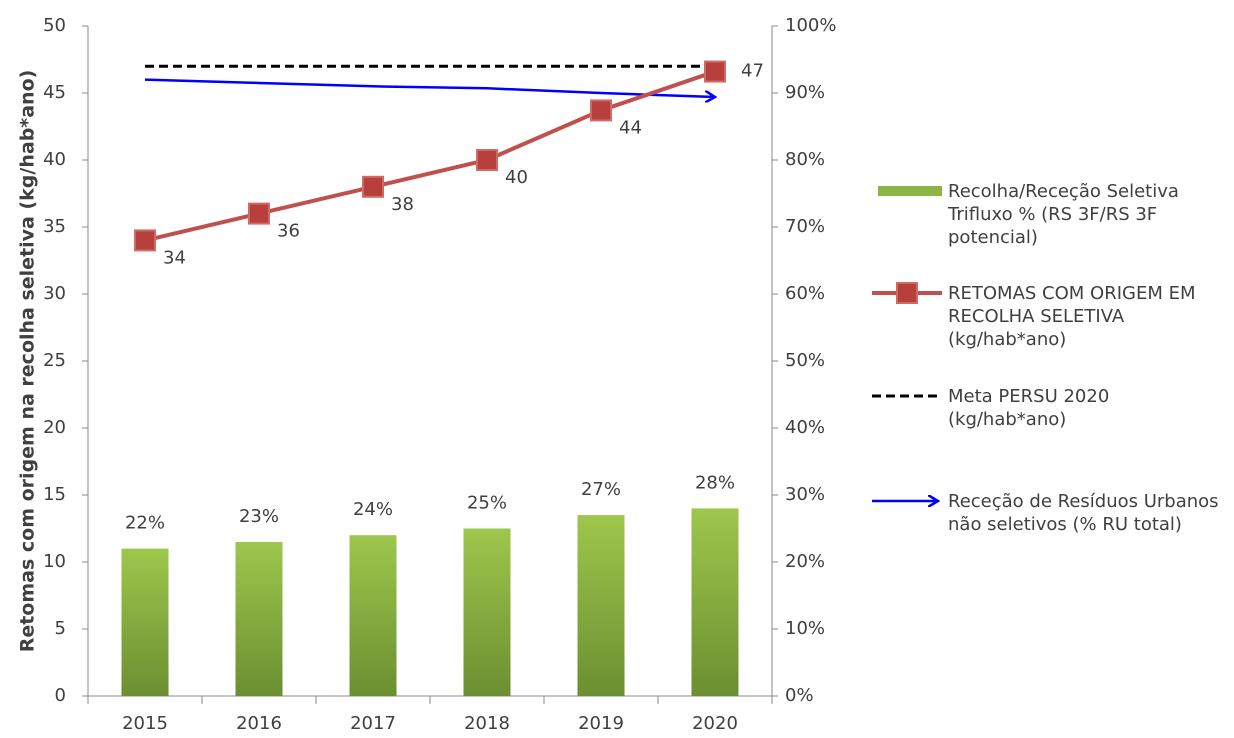 This screenshot has width=1234, height=738. I want to click on y2-tick-label: 40%, so click(805, 427).